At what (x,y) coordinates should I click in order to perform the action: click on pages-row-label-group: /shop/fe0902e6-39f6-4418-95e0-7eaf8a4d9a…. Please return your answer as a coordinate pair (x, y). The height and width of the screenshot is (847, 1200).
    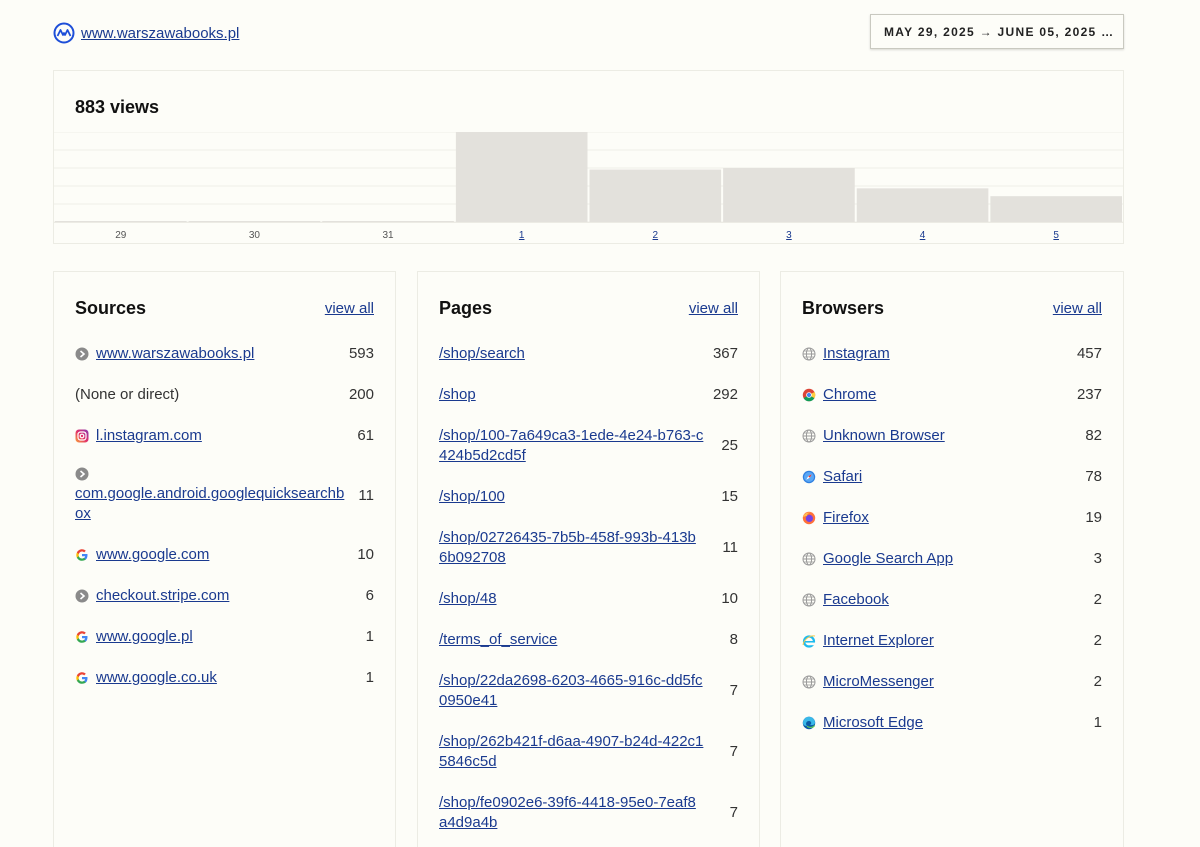
    Looking at the image, I should click on (579, 813).